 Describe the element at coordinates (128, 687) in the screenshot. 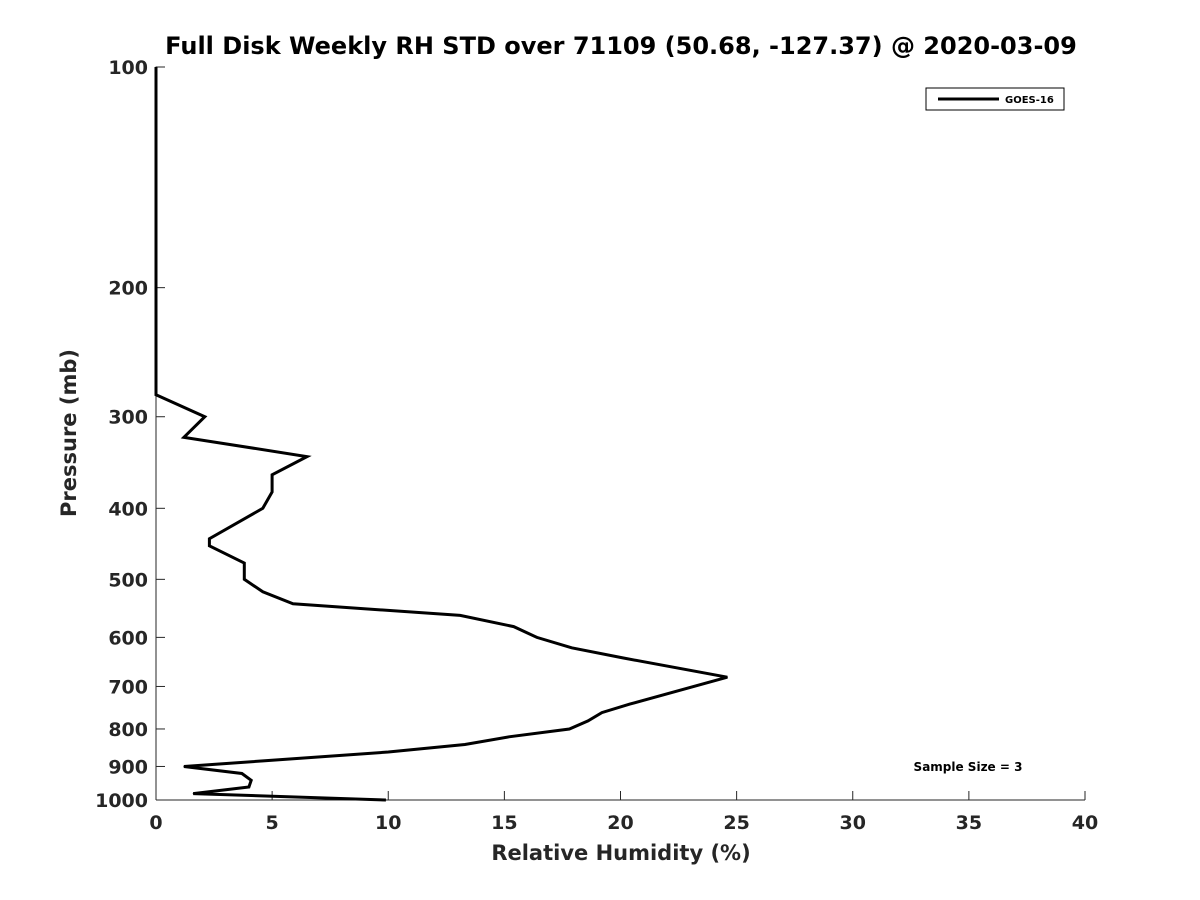

I see `y-tick-label: 700` at that location.